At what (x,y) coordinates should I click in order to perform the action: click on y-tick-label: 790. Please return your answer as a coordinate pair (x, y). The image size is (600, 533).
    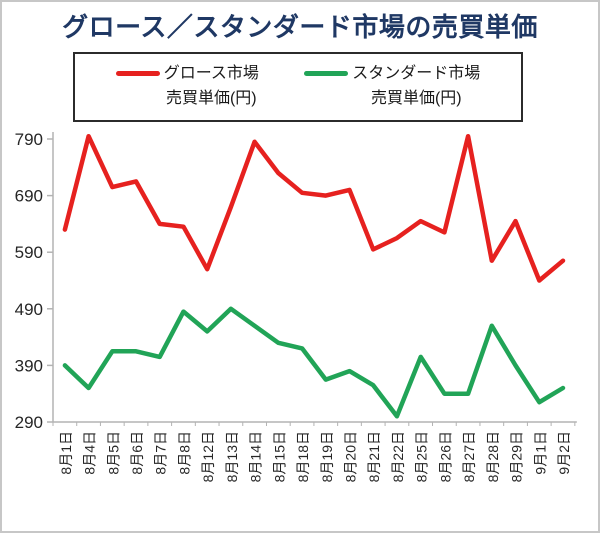
    Looking at the image, I should click on (29, 139).